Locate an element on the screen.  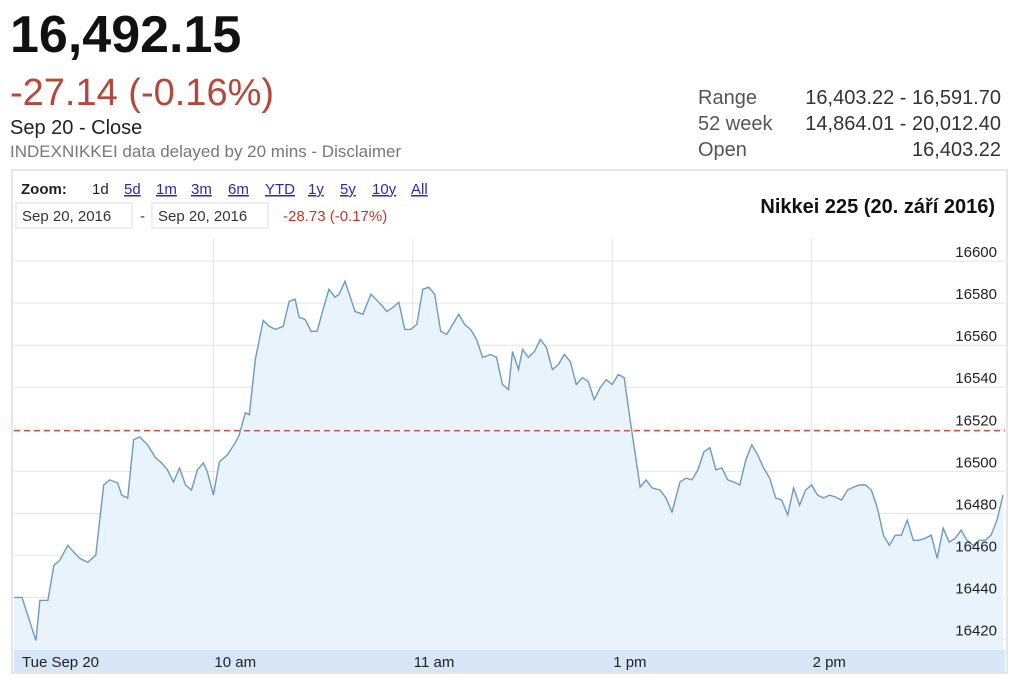
y-tick-label: 16500 is located at coordinates (976, 462).